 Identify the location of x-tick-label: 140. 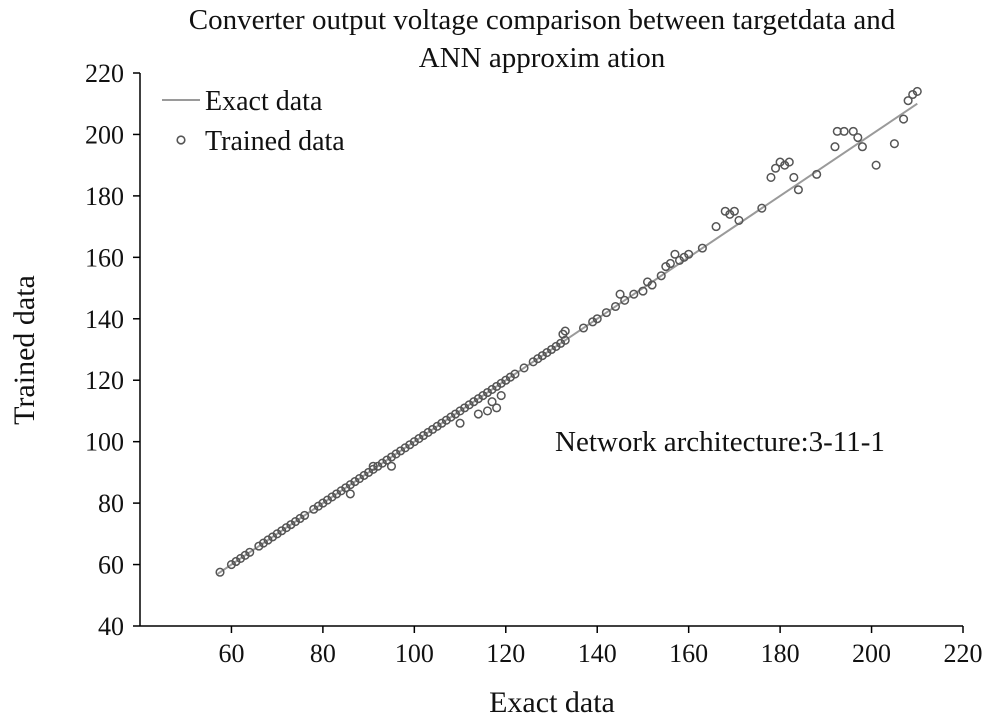
(597, 653).